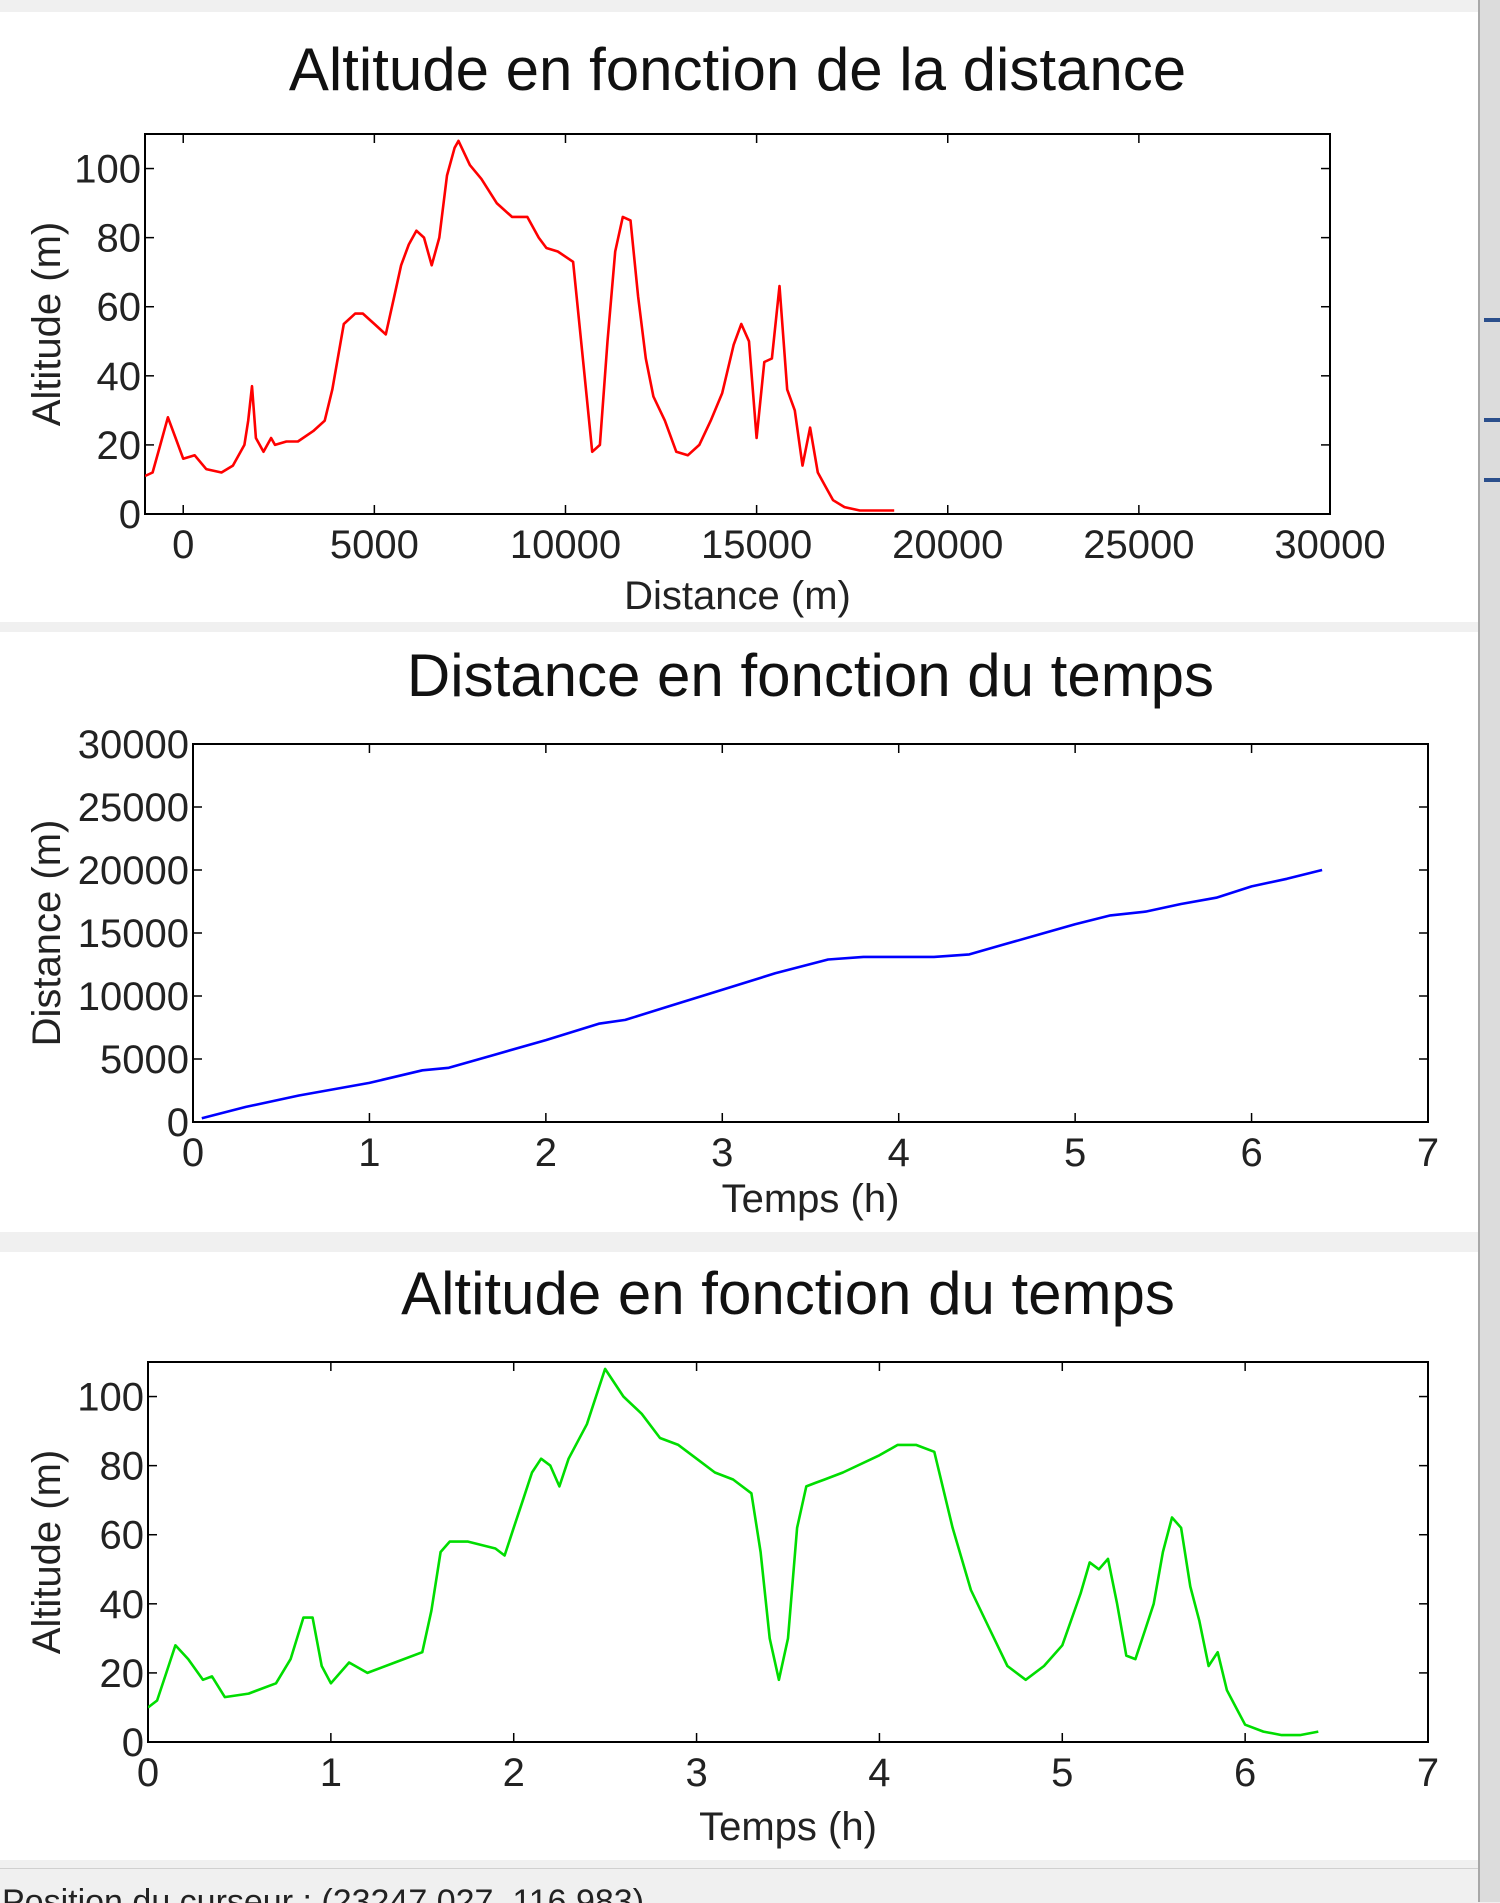 The height and width of the screenshot is (1903, 1500). What do you see at coordinates (1329, 545) in the screenshot?
I see `x-tick-label: 30000` at bounding box center [1329, 545].